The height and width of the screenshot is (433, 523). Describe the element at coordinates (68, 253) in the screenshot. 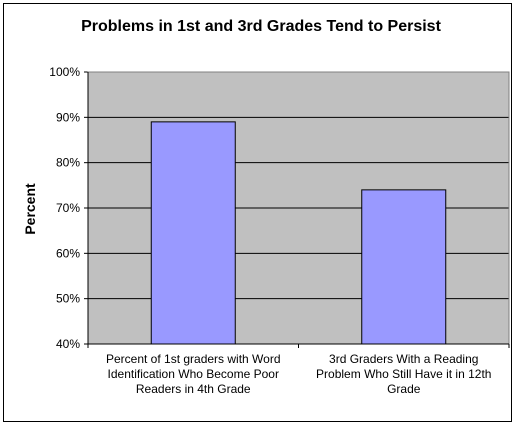

I see `y-tick-label: 60%` at that location.